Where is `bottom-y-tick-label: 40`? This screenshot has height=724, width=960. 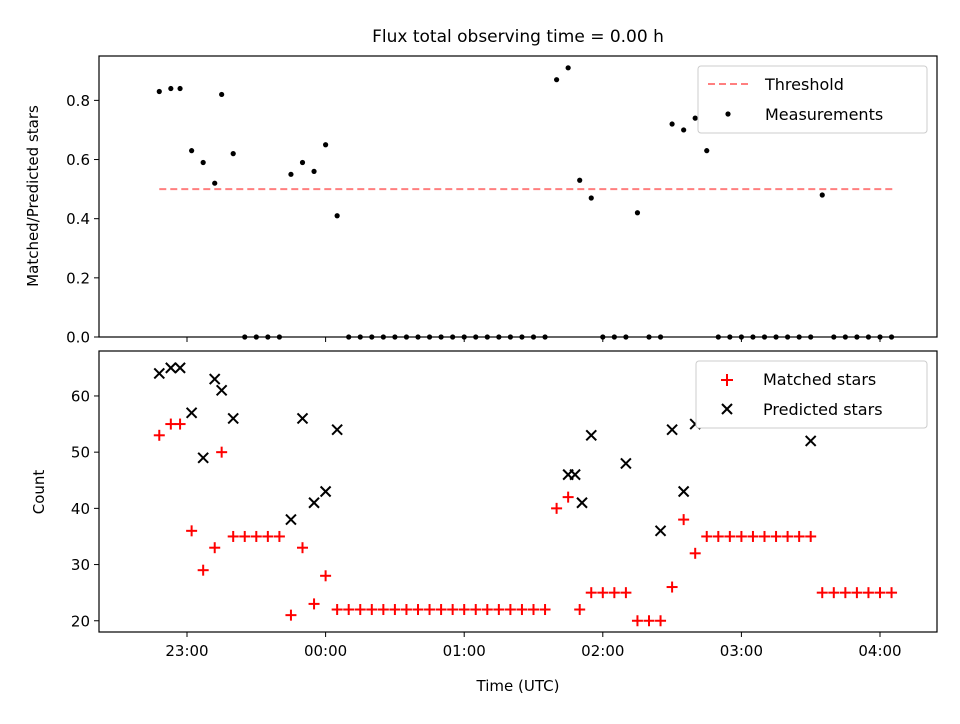
bottom-y-tick-label: 40 is located at coordinates (80, 509).